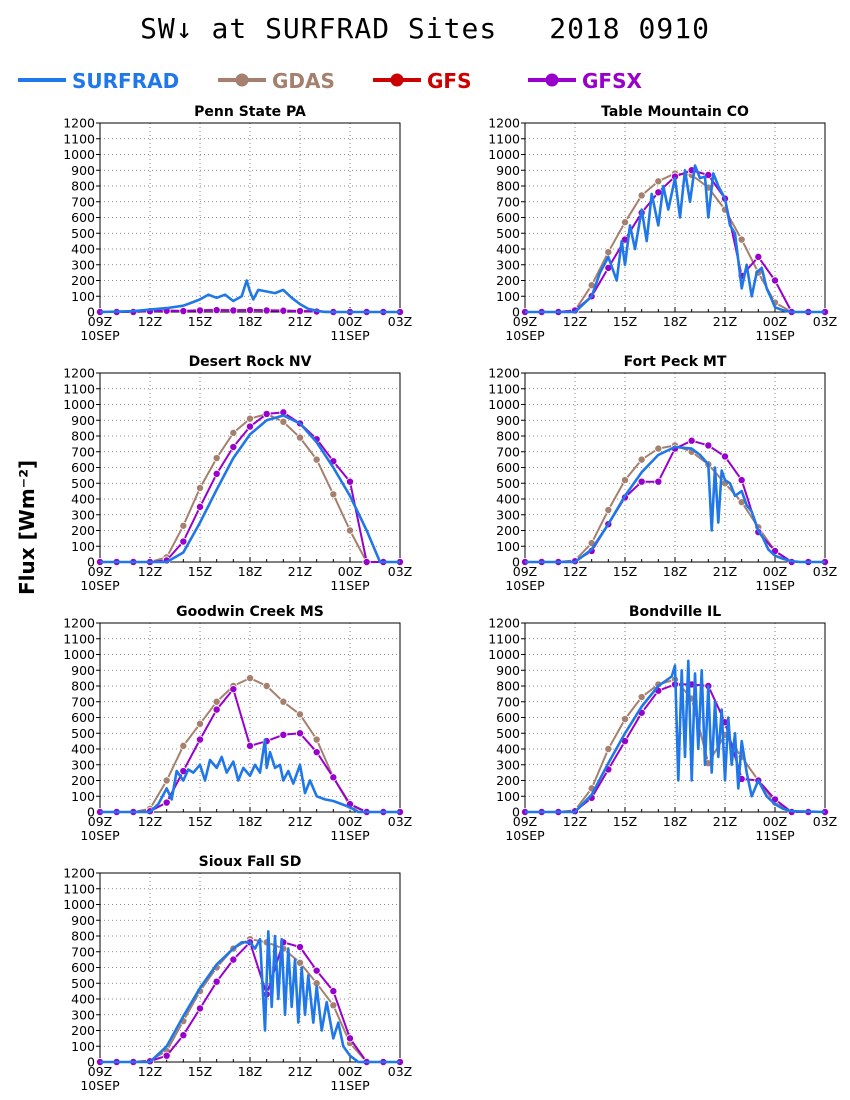  Describe the element at coordinates (83, 920) in the screenshot. I see `tick-label-y: 900` at that location.